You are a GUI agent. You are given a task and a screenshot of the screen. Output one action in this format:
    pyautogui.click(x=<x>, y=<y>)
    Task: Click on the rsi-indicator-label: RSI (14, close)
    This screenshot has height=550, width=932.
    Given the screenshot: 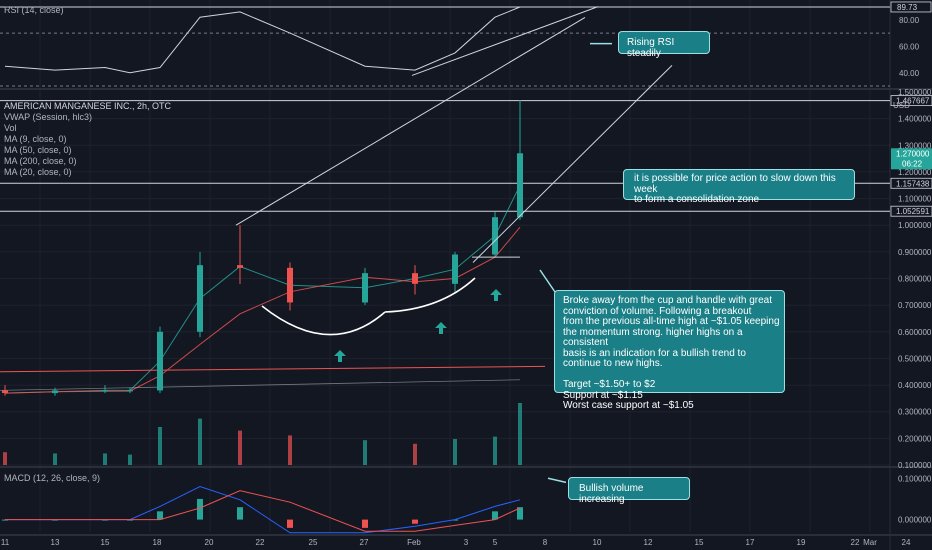 What is the action you would take?
    pyautogui.click(x=34, y=10)
    